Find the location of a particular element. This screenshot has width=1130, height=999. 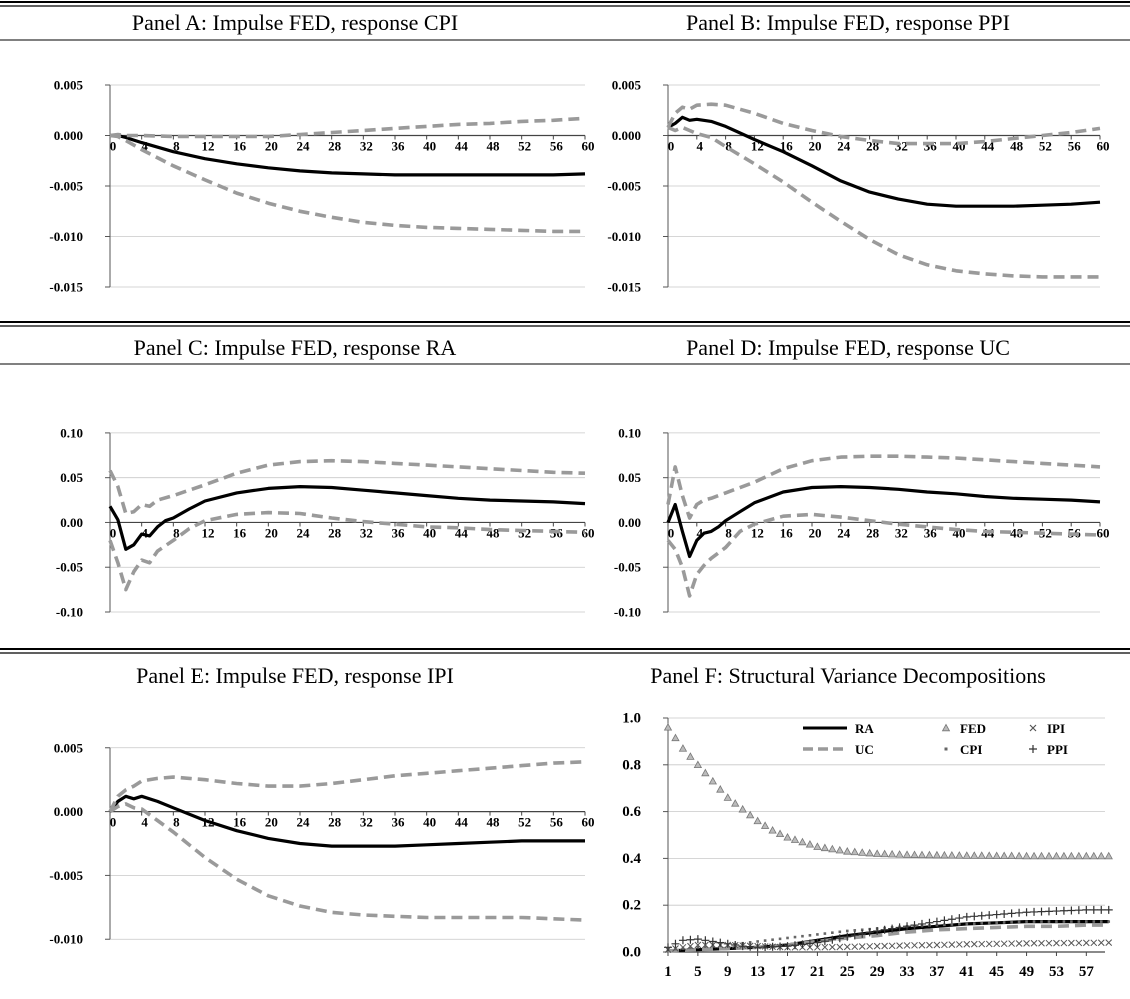

series-line-upper is located at coordinates (347, 487).